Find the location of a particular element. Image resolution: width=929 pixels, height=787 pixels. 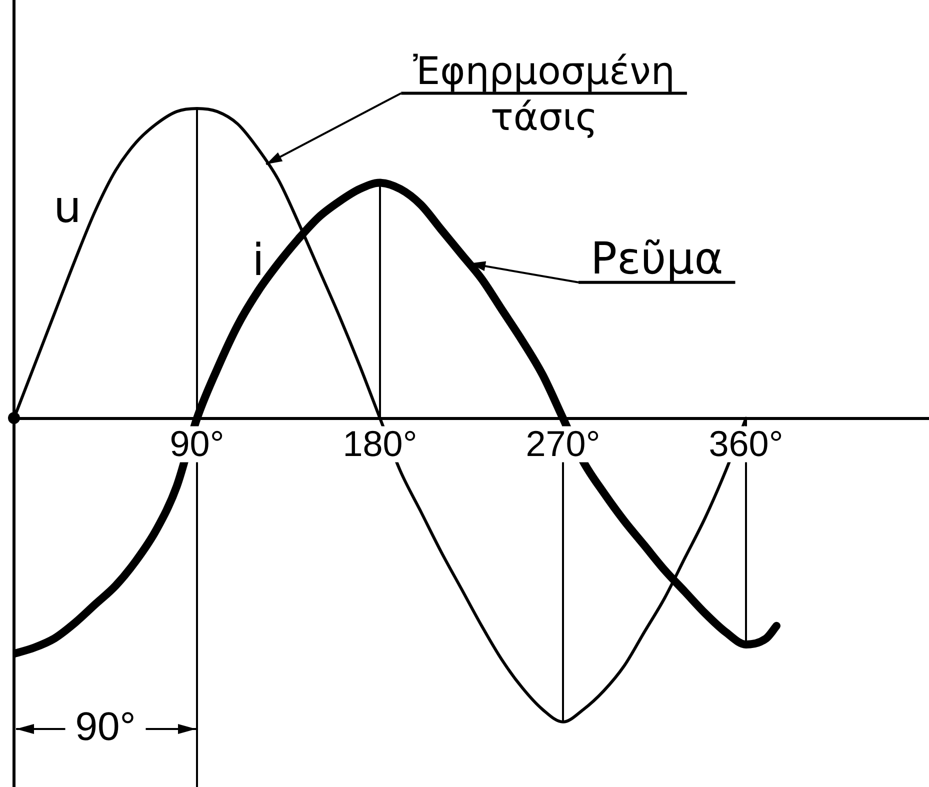

x-tick-label: 90° is located at coordinates (197, 443).